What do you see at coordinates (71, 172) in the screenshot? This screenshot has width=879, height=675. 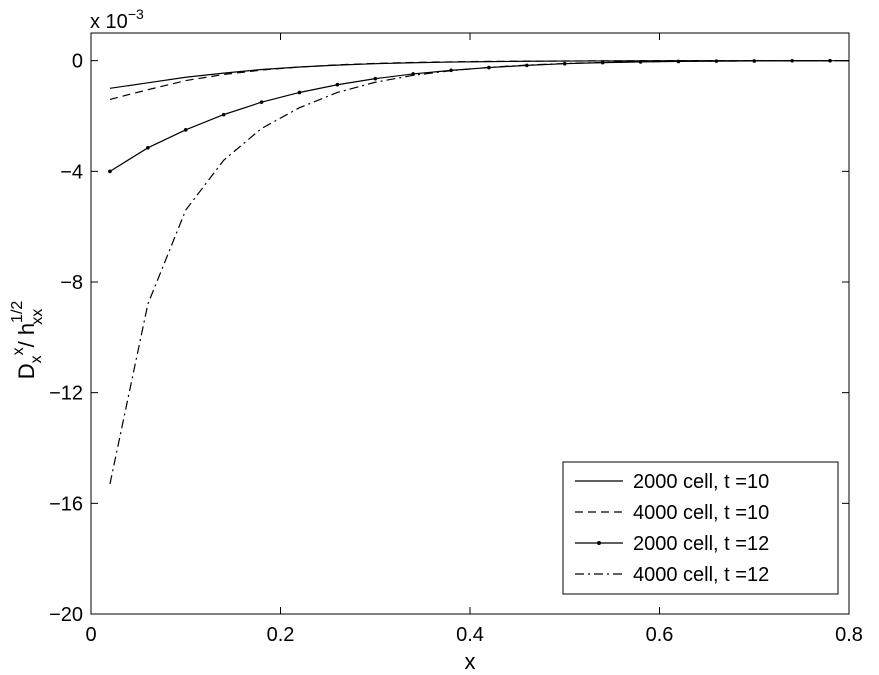 I see `y-tick-label: −4` at bounding box center [71, 172].